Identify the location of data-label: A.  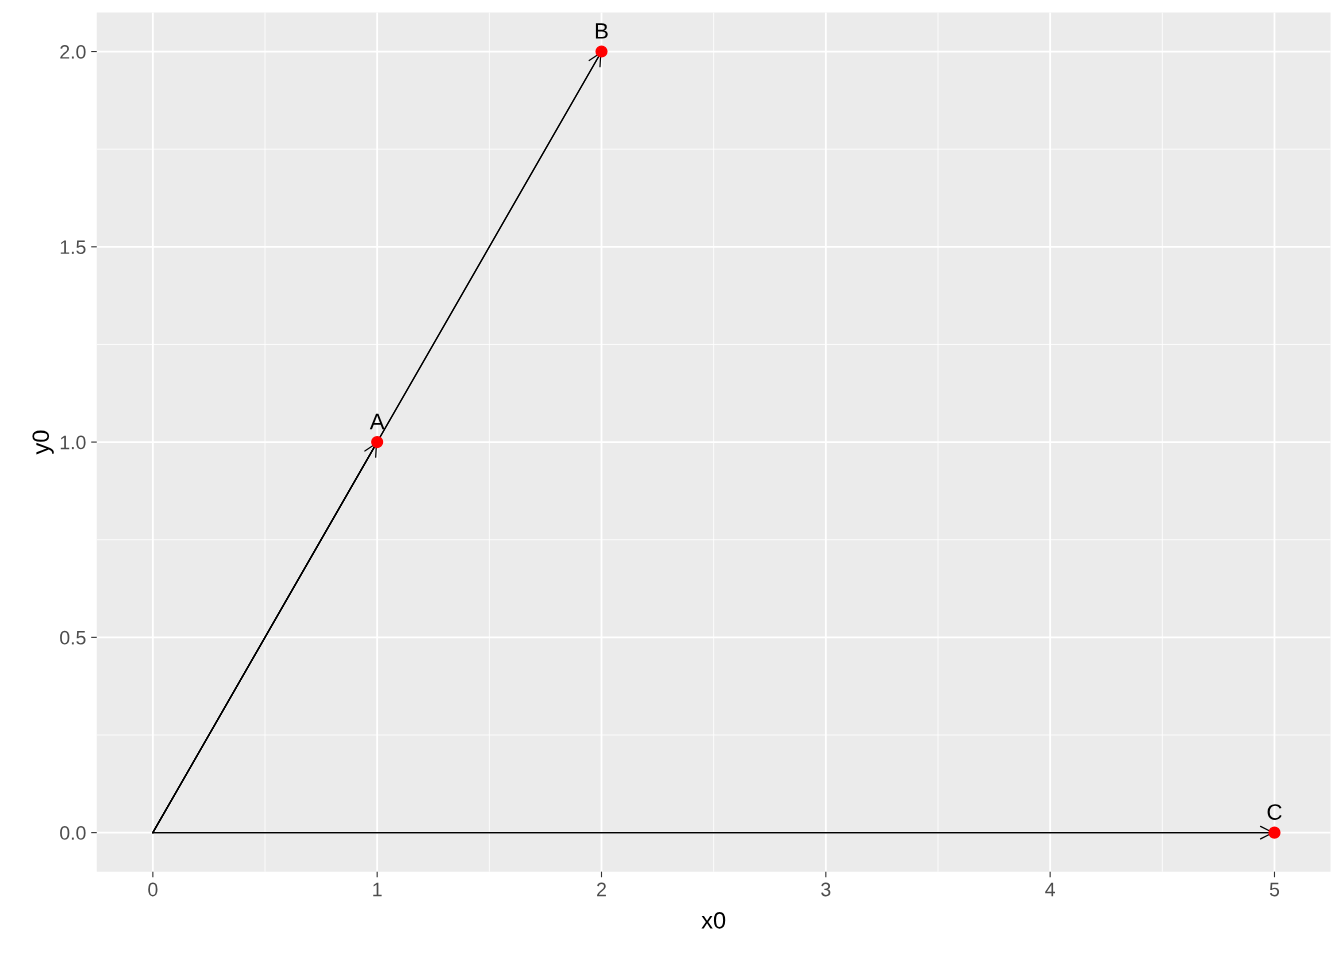
(377, 421).